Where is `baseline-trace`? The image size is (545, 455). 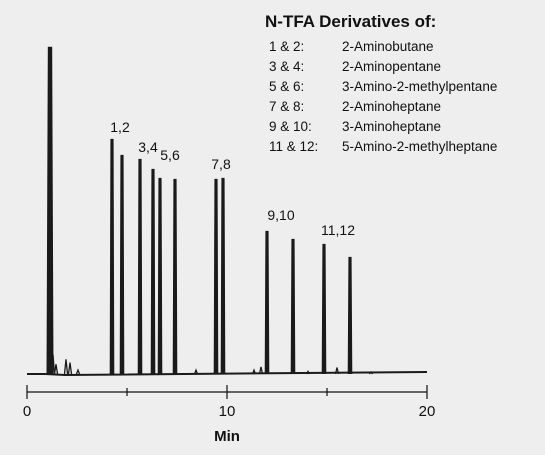
baseline-trace is located at coordinates (227, 374).